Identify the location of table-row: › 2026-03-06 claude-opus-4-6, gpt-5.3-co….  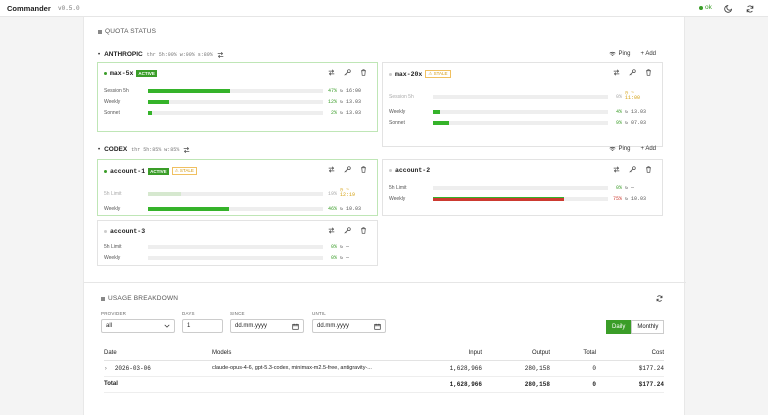
(384, 368).